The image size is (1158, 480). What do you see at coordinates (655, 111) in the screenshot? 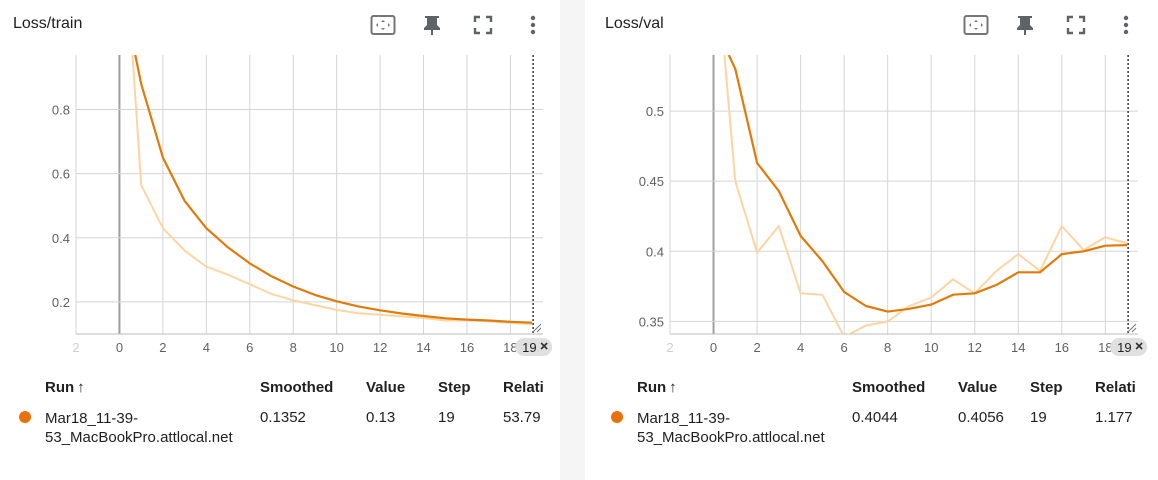
I see `y-tick-label: 0.5` at bounding box center [655, 111].